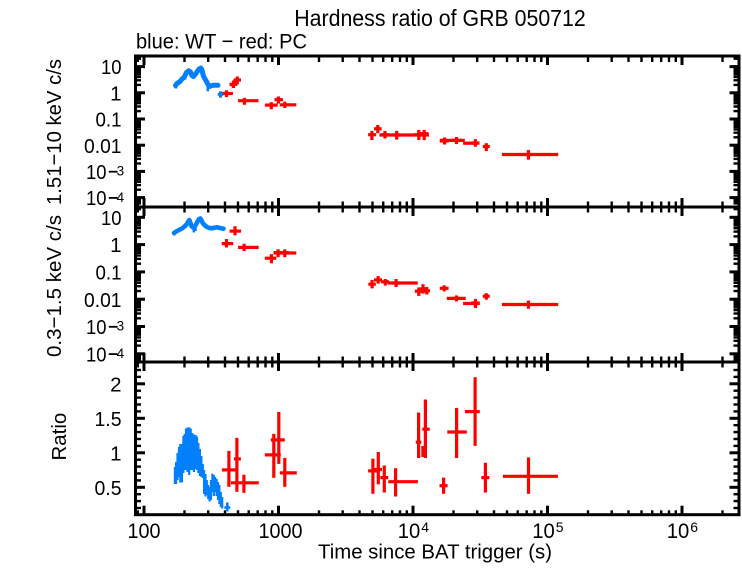 The image size is (742, 571). Describe the element at coordinates (694, 527) in the screenshot. I see `svg-text: 6` at that location.